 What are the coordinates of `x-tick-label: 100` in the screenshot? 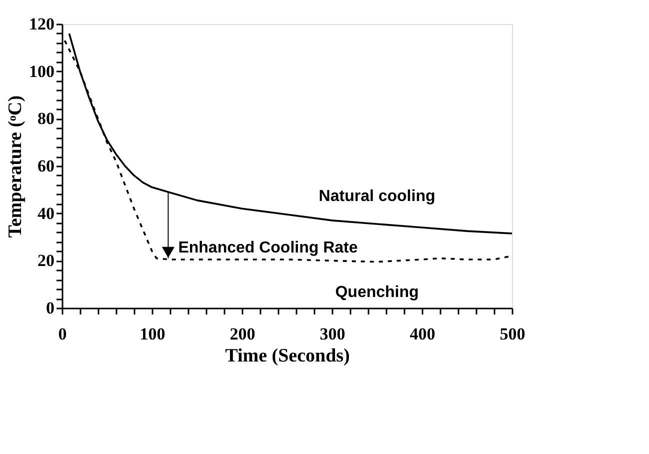 It's located at (153, 334).